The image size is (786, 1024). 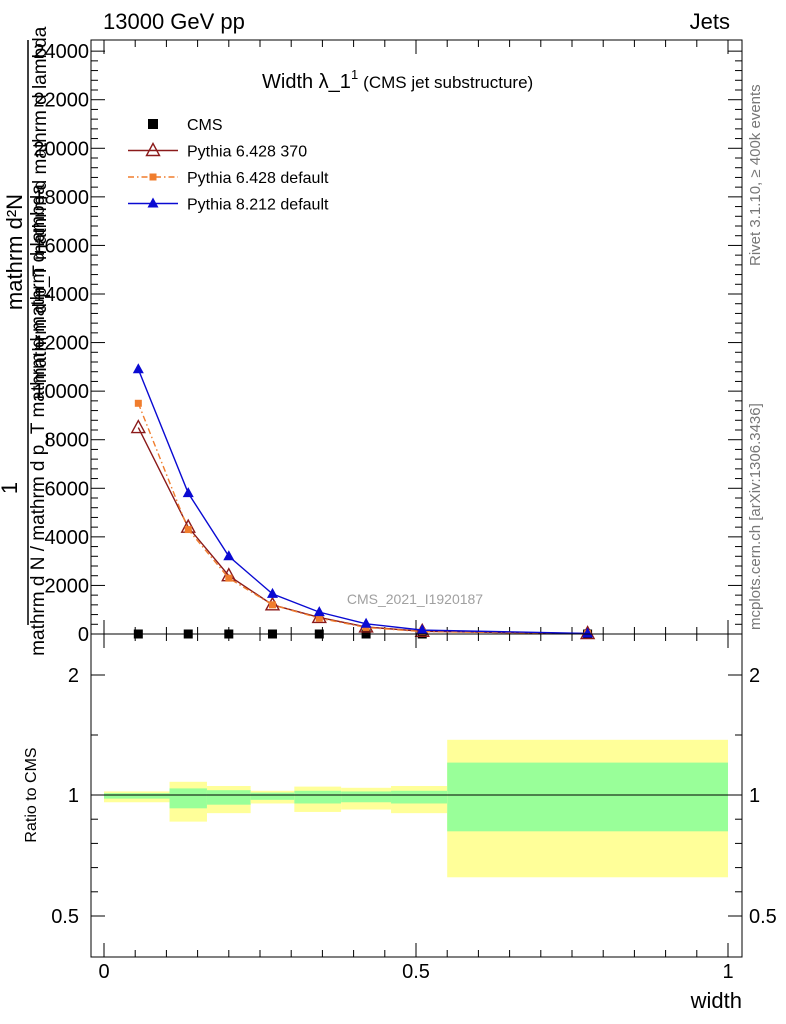 What do you see at coordinates (153, 177) in the screenshot?
I see `legend-pythia-6-428-default-marker` at bounding box center [153, 177].